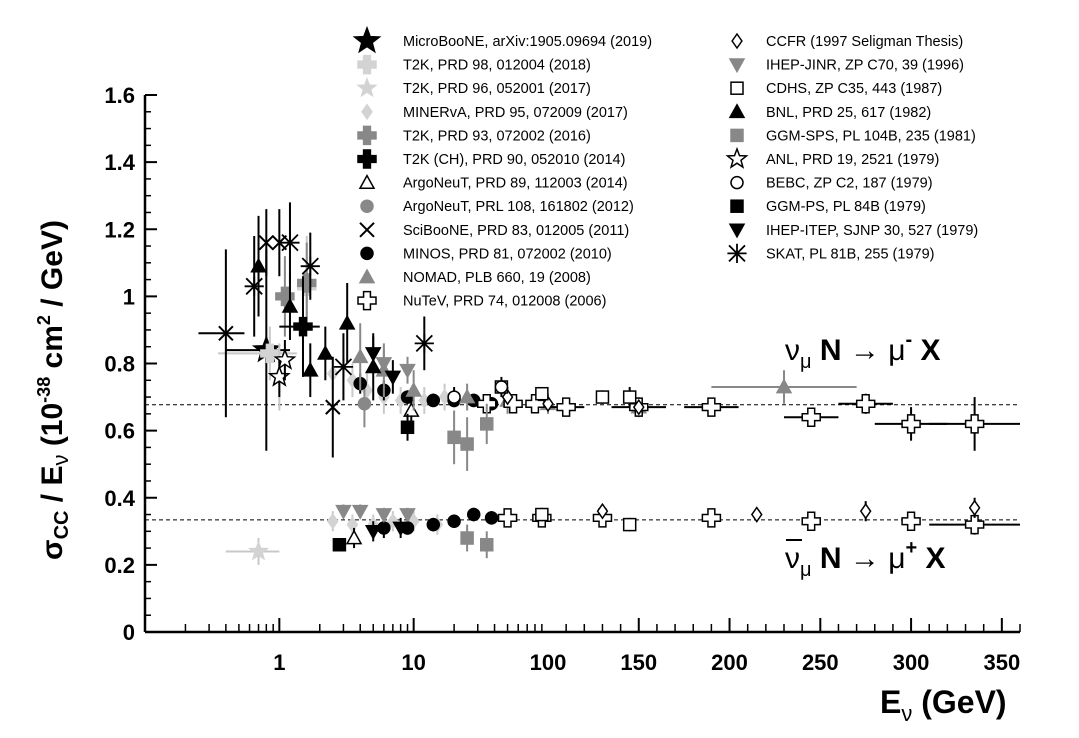  Describe the element at coordinates (854, 89) in the screenshot. I see `legend-label: CDHS, ZP C35, 443 (1987)` at that location.